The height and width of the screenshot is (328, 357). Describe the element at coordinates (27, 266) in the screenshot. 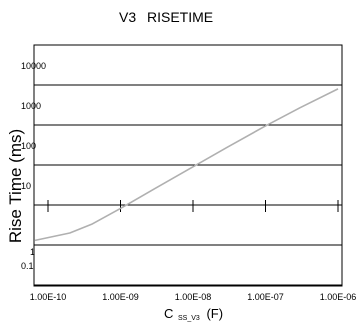

I see `y-tick-label-1: 0.1` at that location.